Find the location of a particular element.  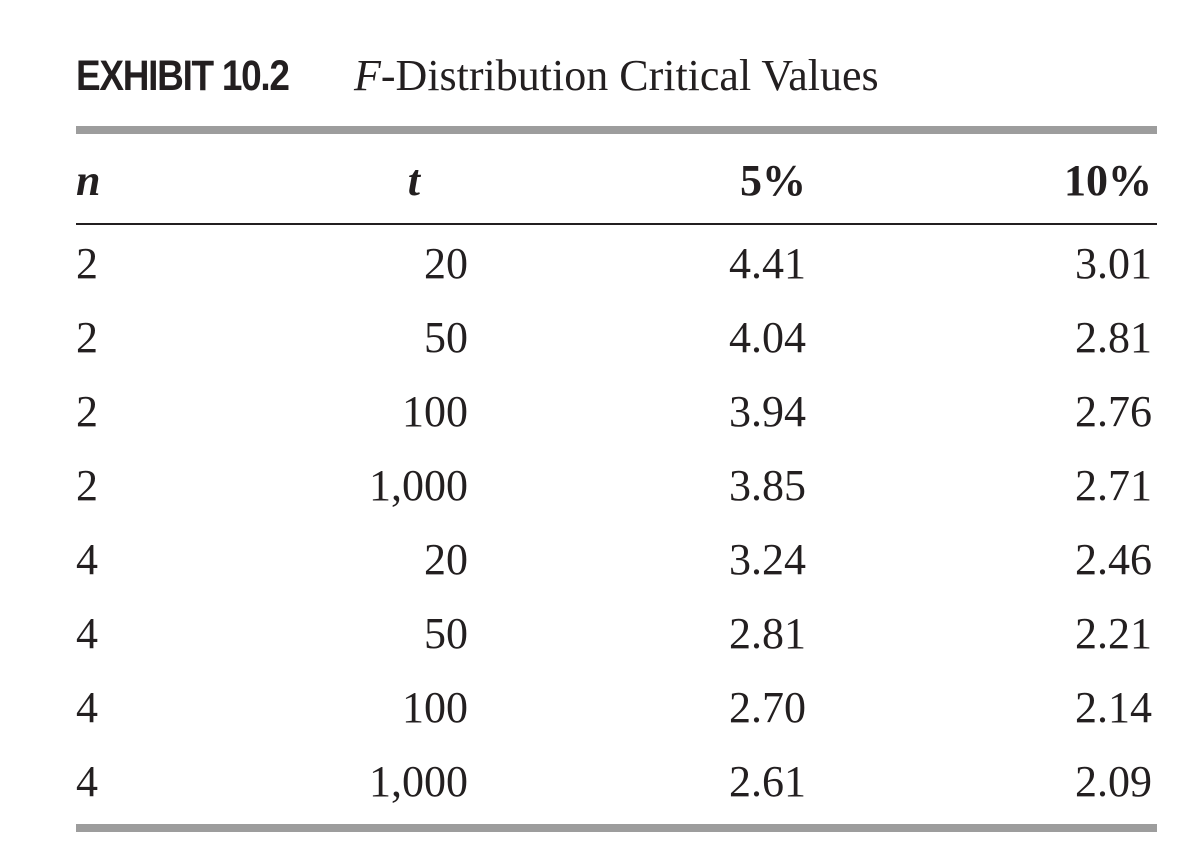

table-top-rule is located at coordinates (616, 130).